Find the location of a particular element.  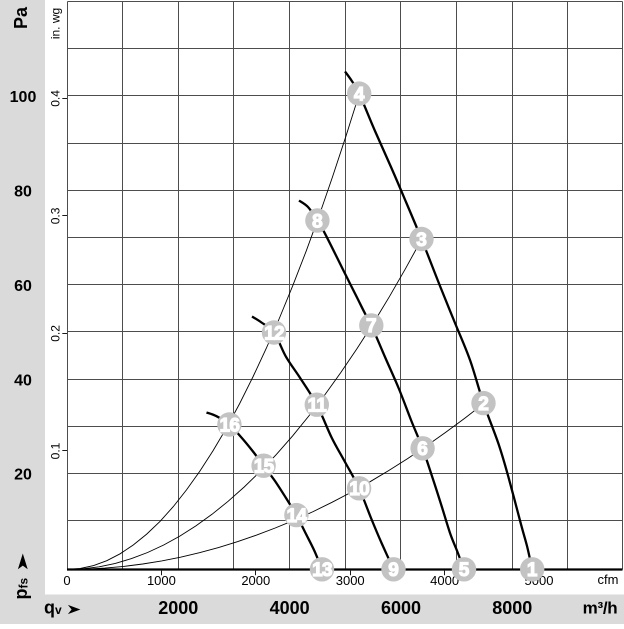

svg-text: 10 is located at coordinates (359, 489).